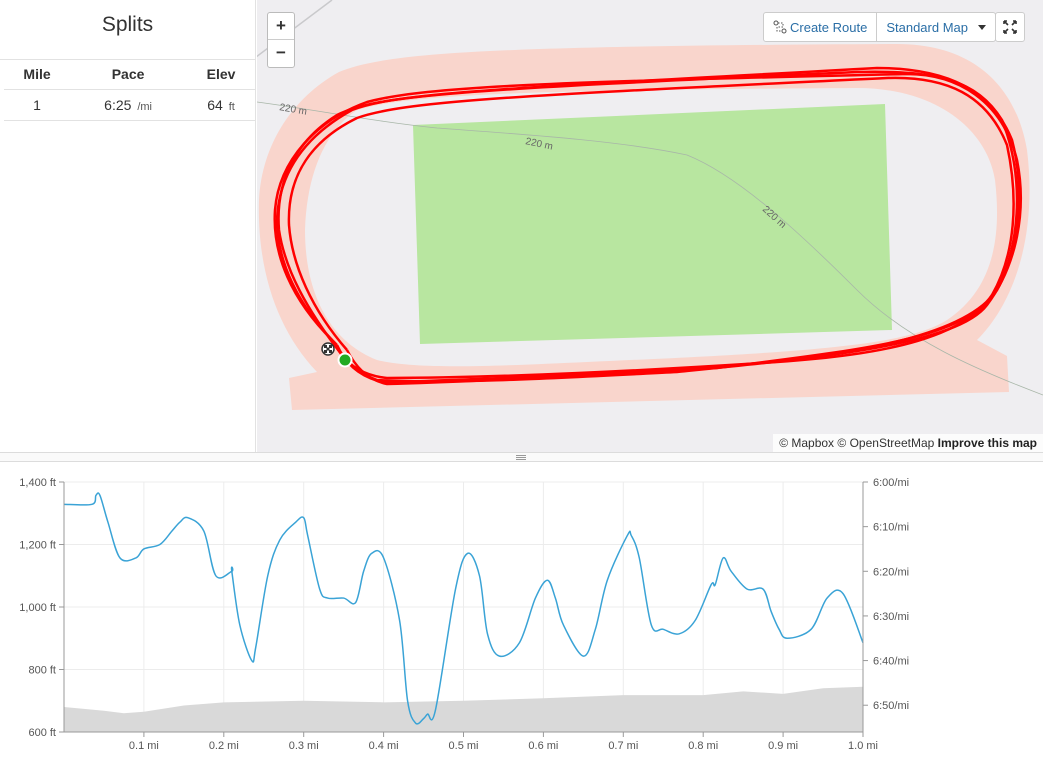 This screenshot has height=772, width=1043. Describe the element at coordinates (863, 746) in the screenshot. I see `x-tick-label: 1.0 mi` at that location.